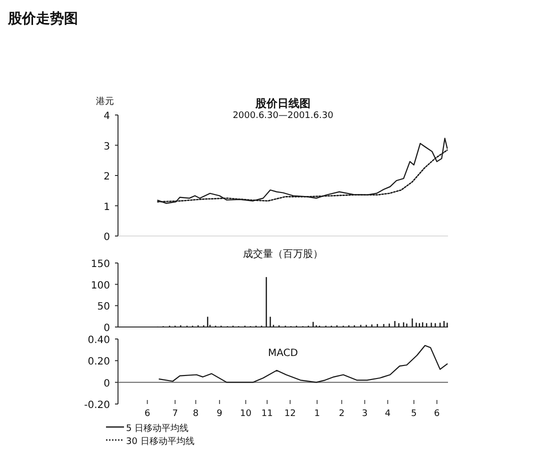  I want to click on legend-label: 30 日移动平均线, so click(160, 441).